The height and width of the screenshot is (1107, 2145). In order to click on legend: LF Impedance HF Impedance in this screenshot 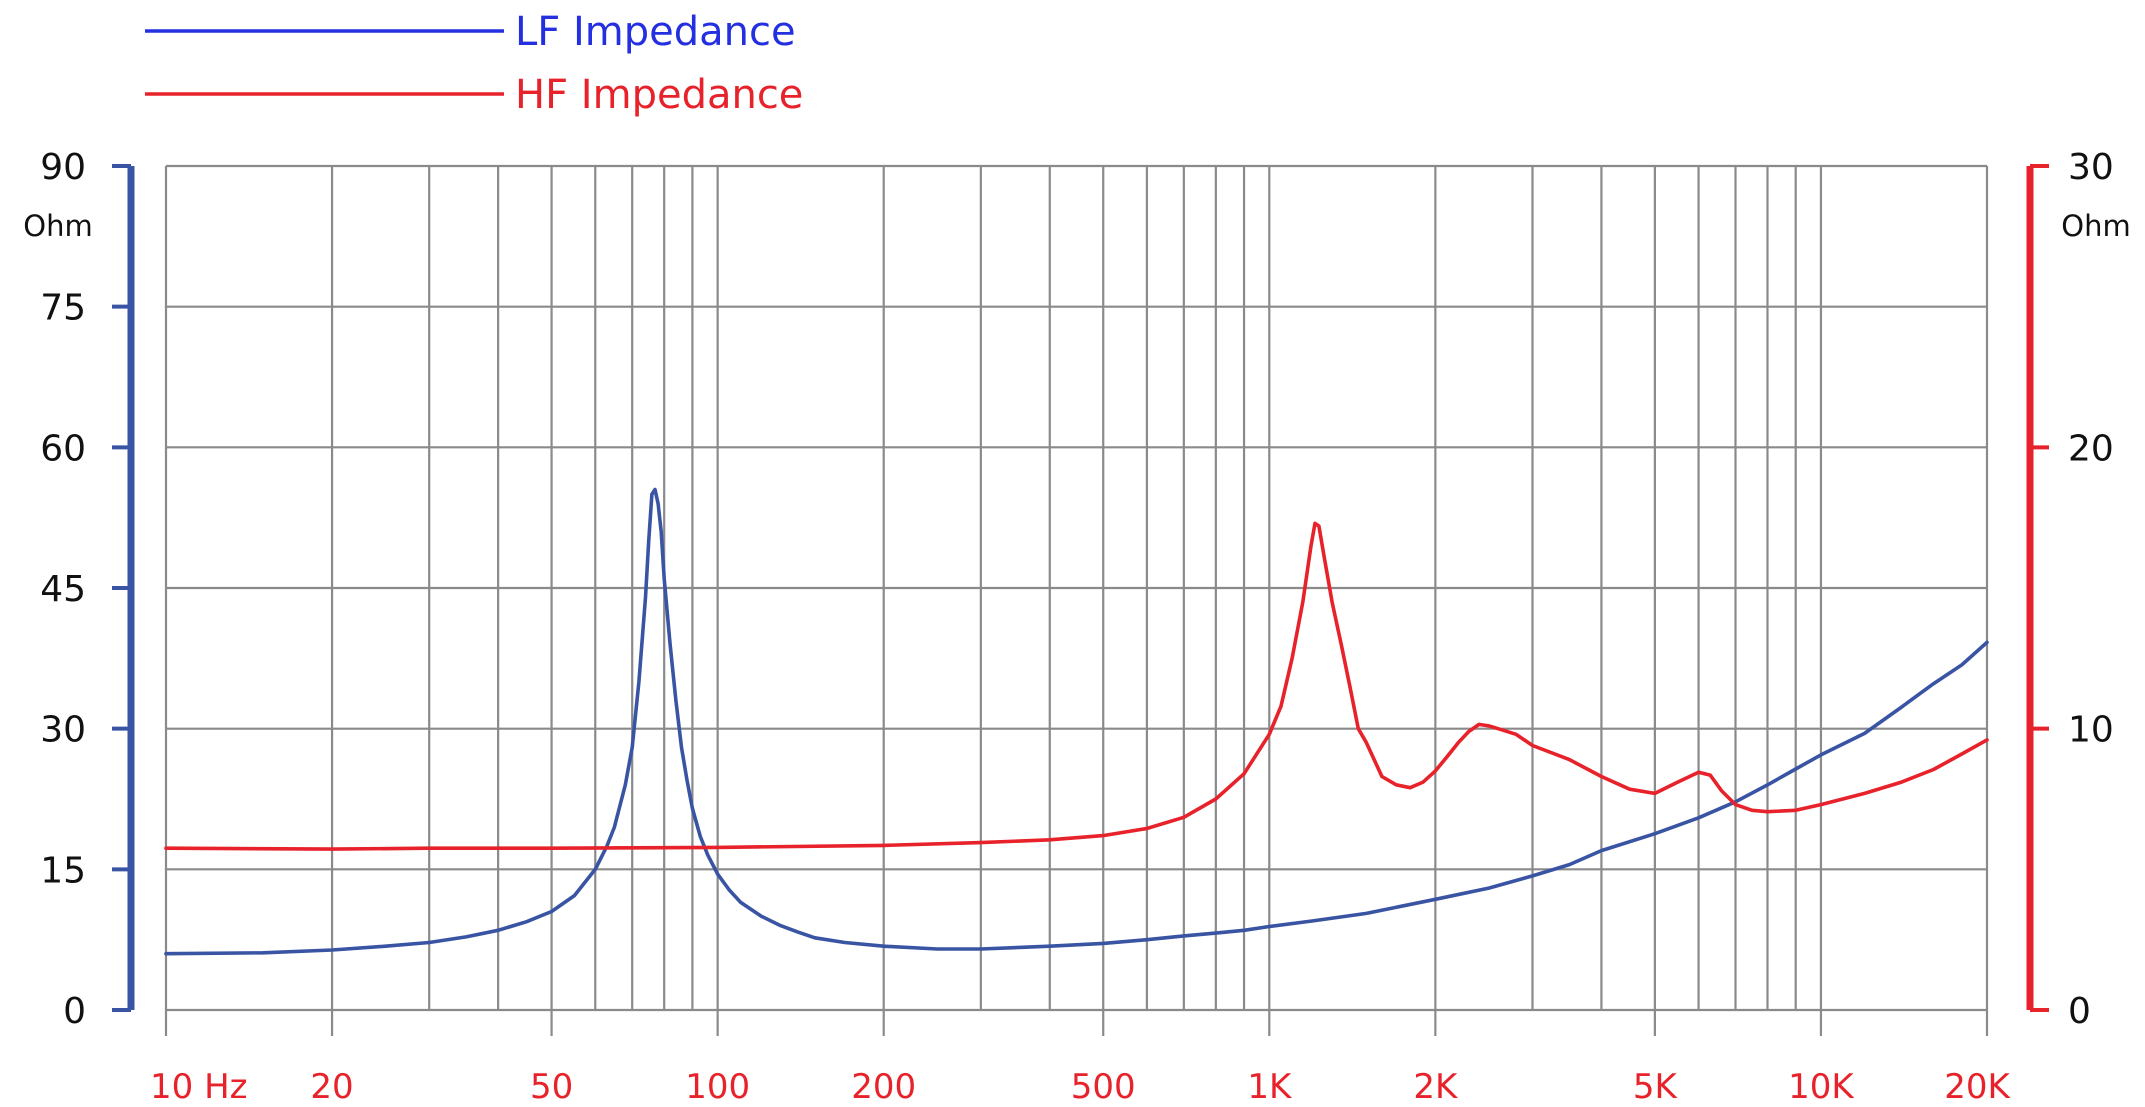, I will do `click(474, 63)`.